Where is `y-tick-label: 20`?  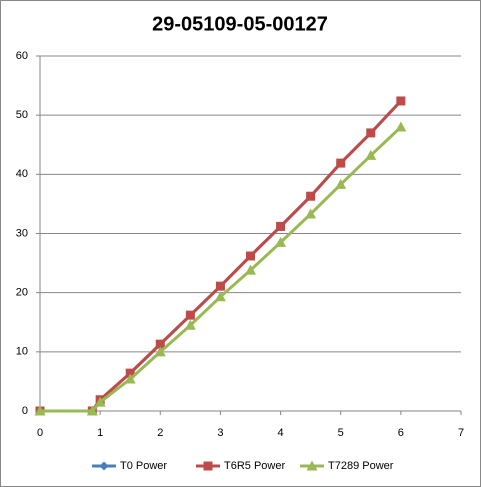
y-tick-label: 20 is located at coordinates (22, 293).